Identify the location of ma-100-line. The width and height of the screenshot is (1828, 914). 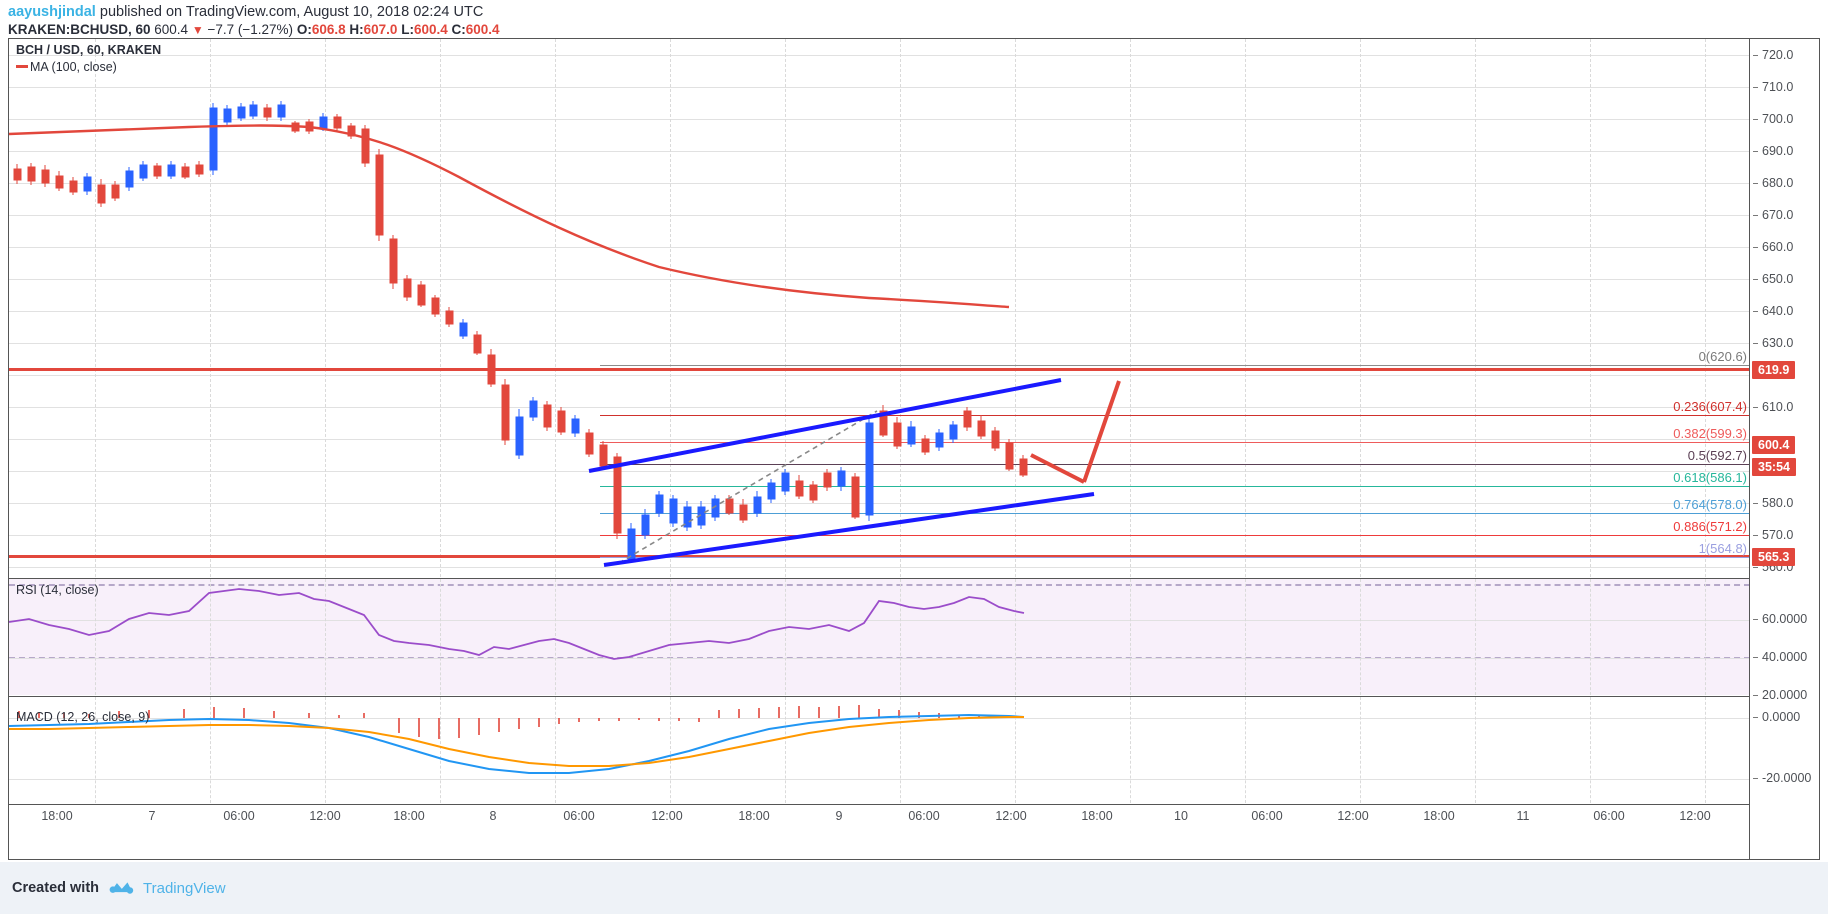
(509, 216).